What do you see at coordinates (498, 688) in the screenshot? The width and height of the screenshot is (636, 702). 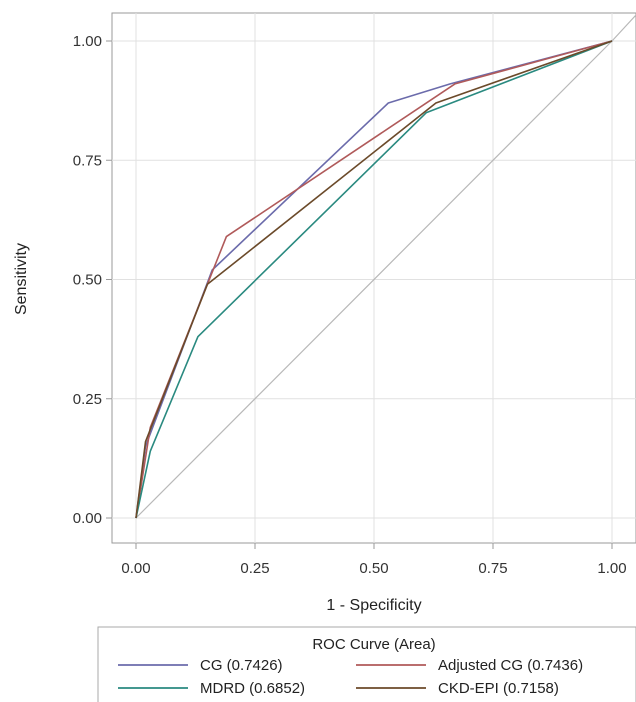 I see `legend-label-3: CKD-EPI (0.7158)` at bounding box center [498, 688].